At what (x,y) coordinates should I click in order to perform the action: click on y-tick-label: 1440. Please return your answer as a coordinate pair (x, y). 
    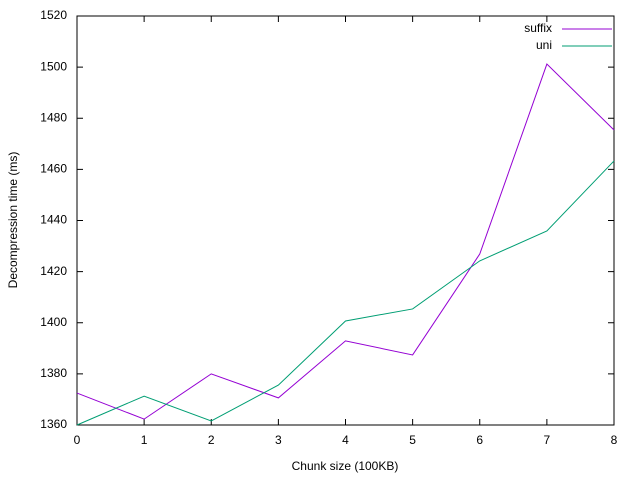
    Looking at the image, I should click on (53, 220).